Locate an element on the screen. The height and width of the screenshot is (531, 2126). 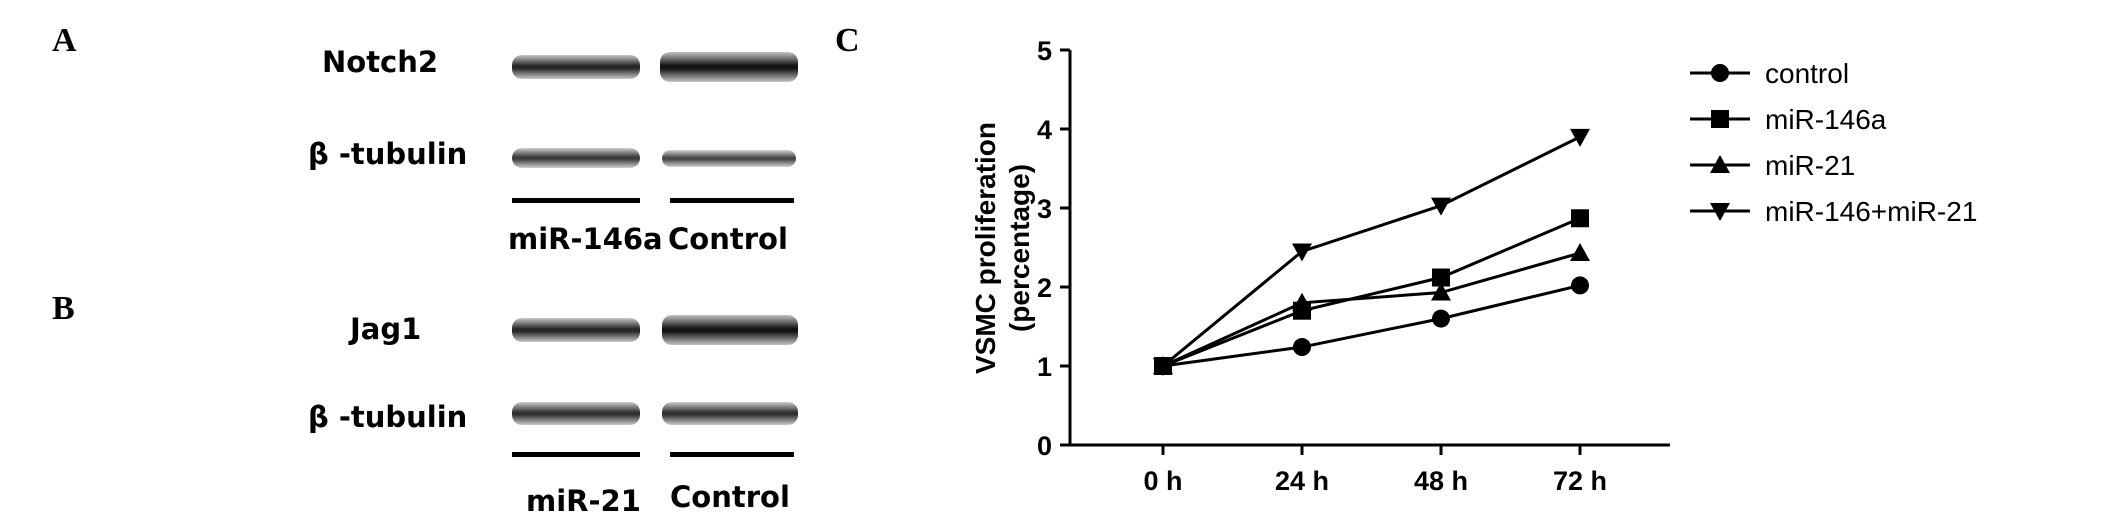
blot-a-row2-label: β -tubulin is located at coordinates (388, 154).